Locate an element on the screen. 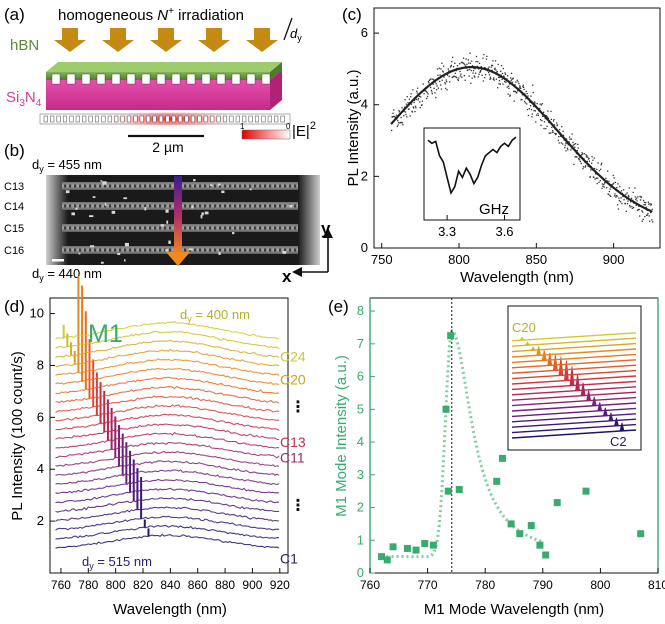 The image size is (665, 624). inset-top-label: C20 is located at coordinates (524, 327).